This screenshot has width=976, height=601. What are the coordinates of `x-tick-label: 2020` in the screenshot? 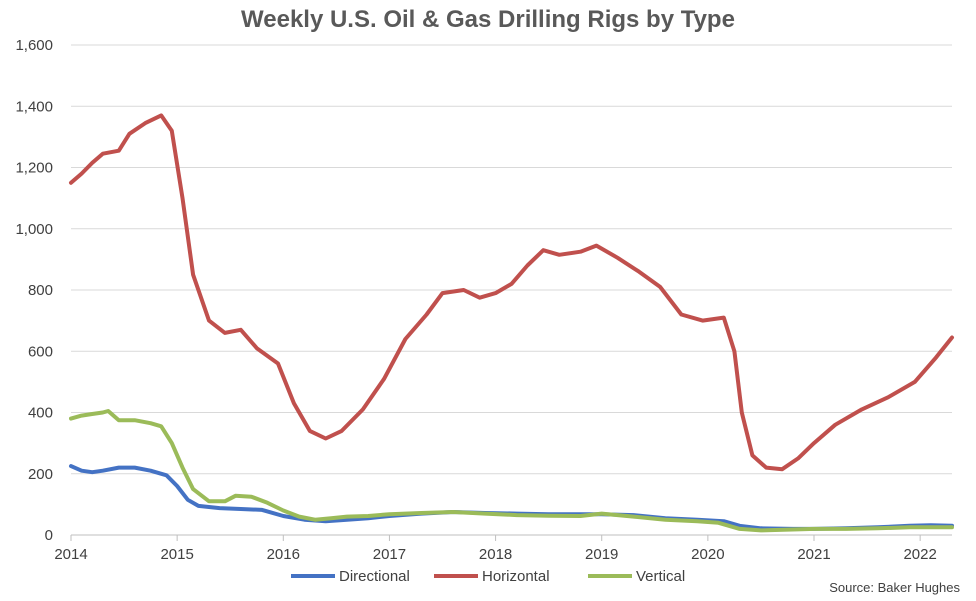 It's located at (707, 554).